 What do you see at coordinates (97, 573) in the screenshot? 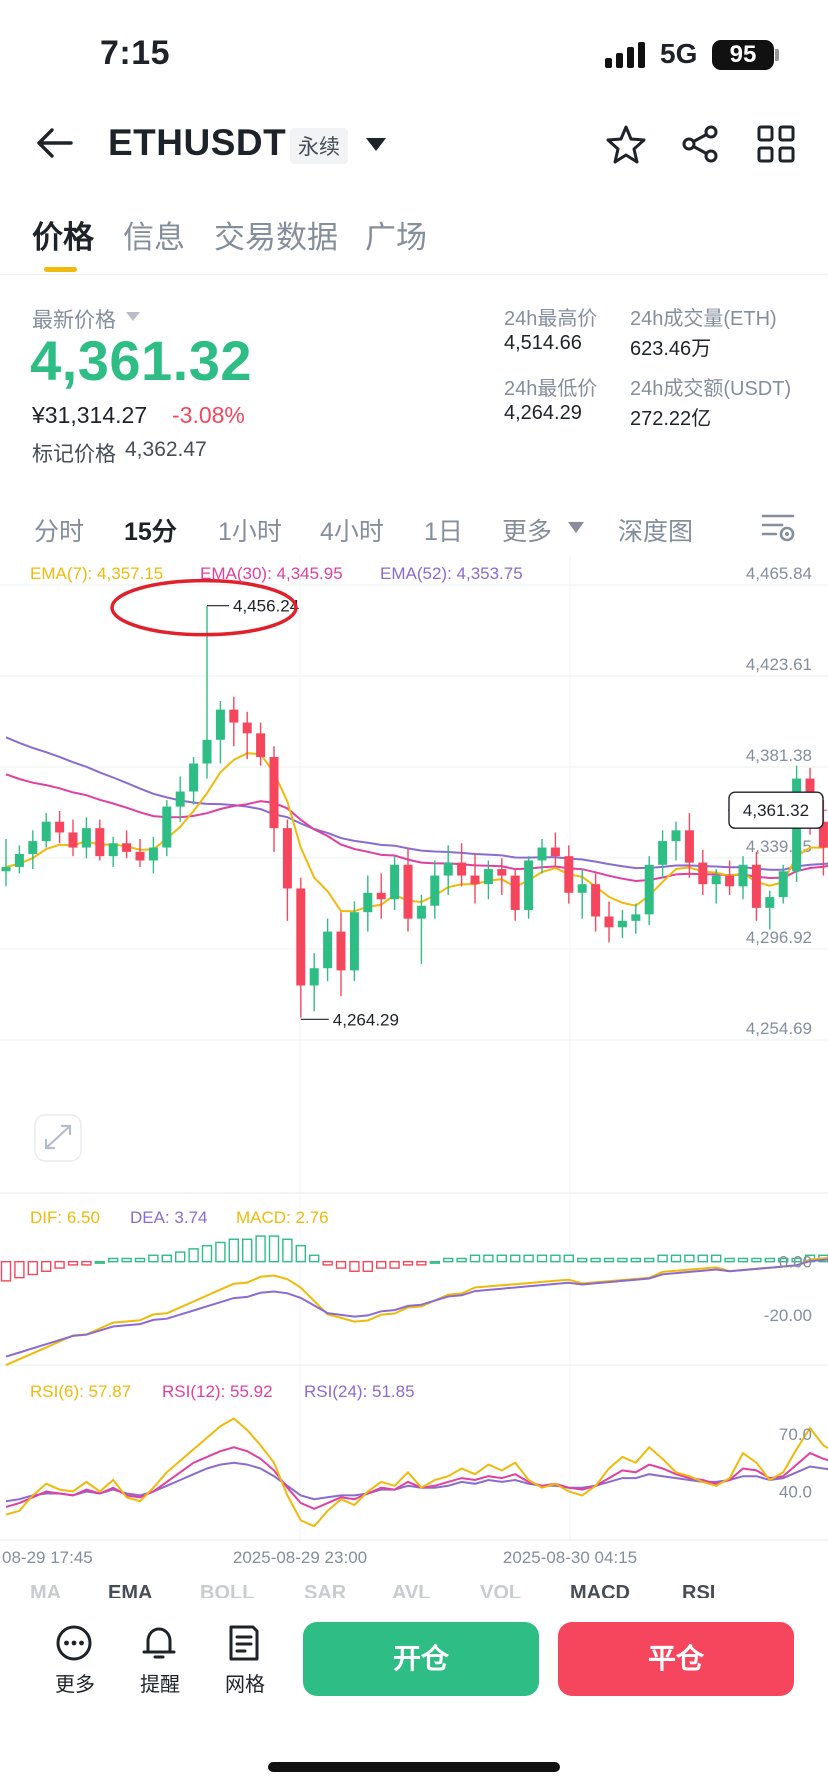
I see `ema7-readout: EMA(7): 4,357.15` at bounding box center [97, 573].